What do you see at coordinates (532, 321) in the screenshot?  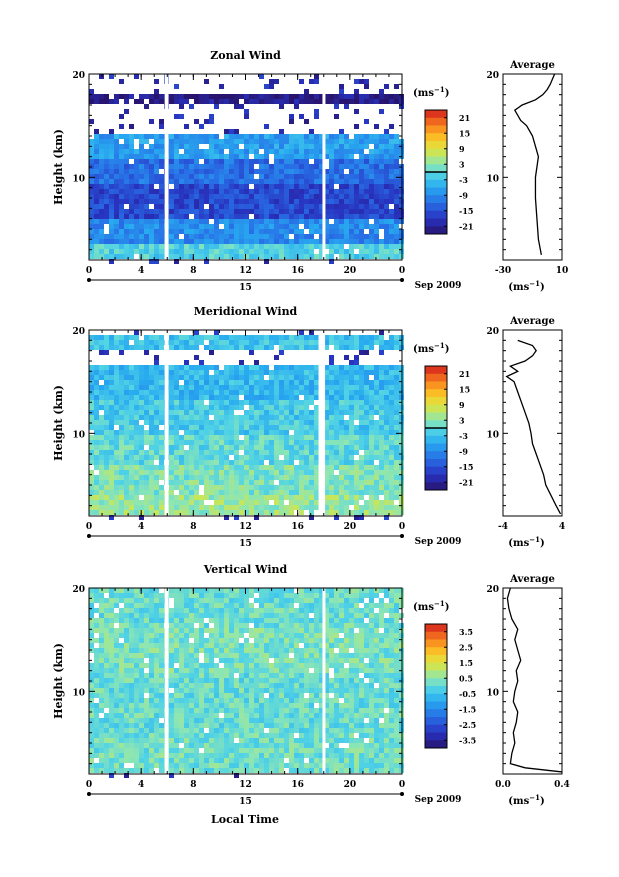 I see `average-title: Average` at bounding box center [532, 321].